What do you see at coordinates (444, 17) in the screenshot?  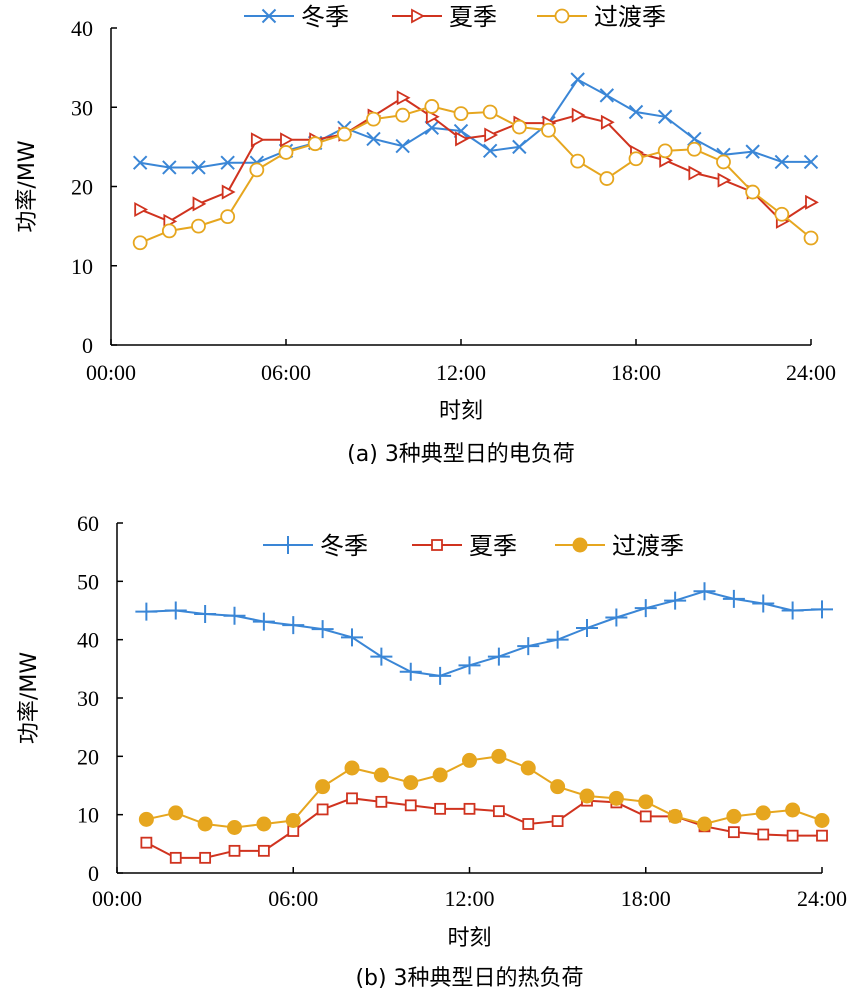 I see `legend-item-2: 夏季` at bounding box center [444, 17].